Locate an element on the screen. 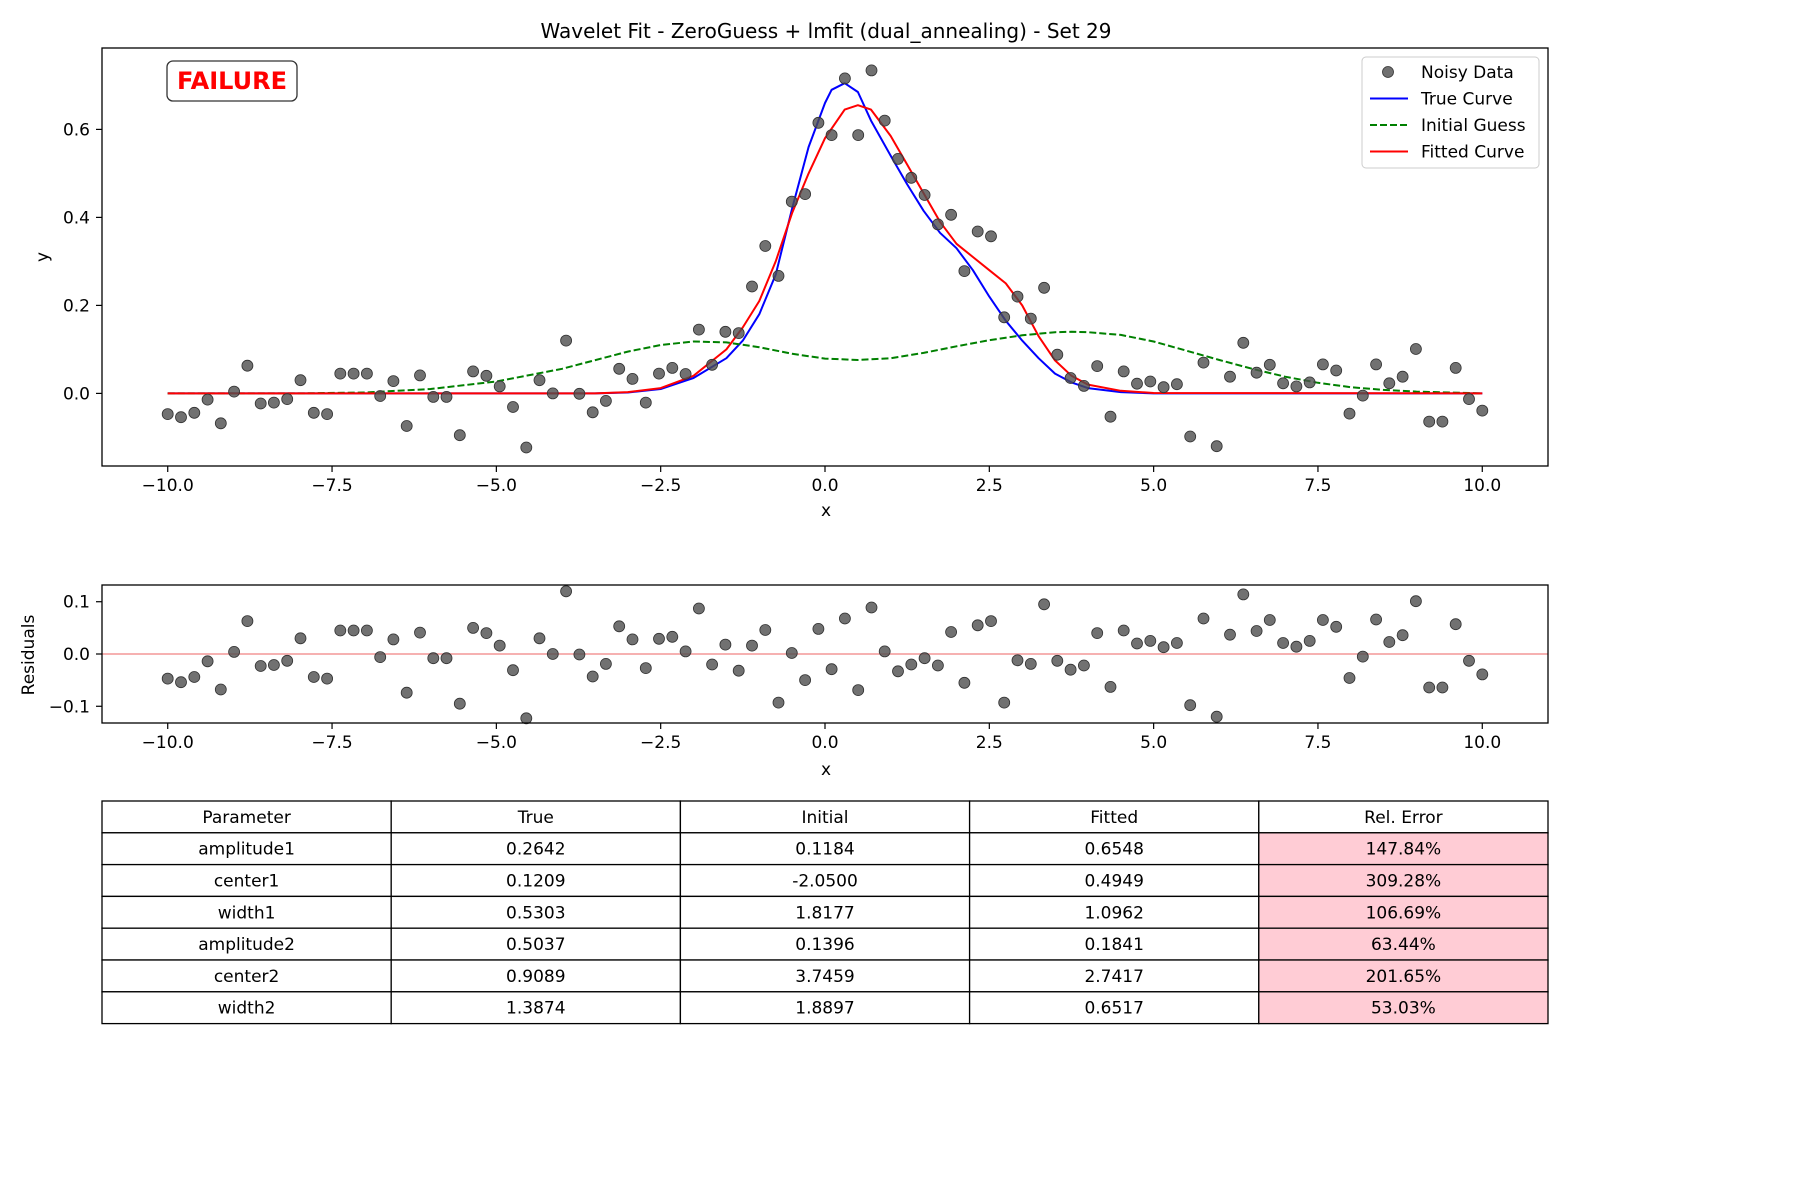 This screenshot has width=1800, height=1200. y-tick-label: −0.1 is located at coordinates (69, 707).